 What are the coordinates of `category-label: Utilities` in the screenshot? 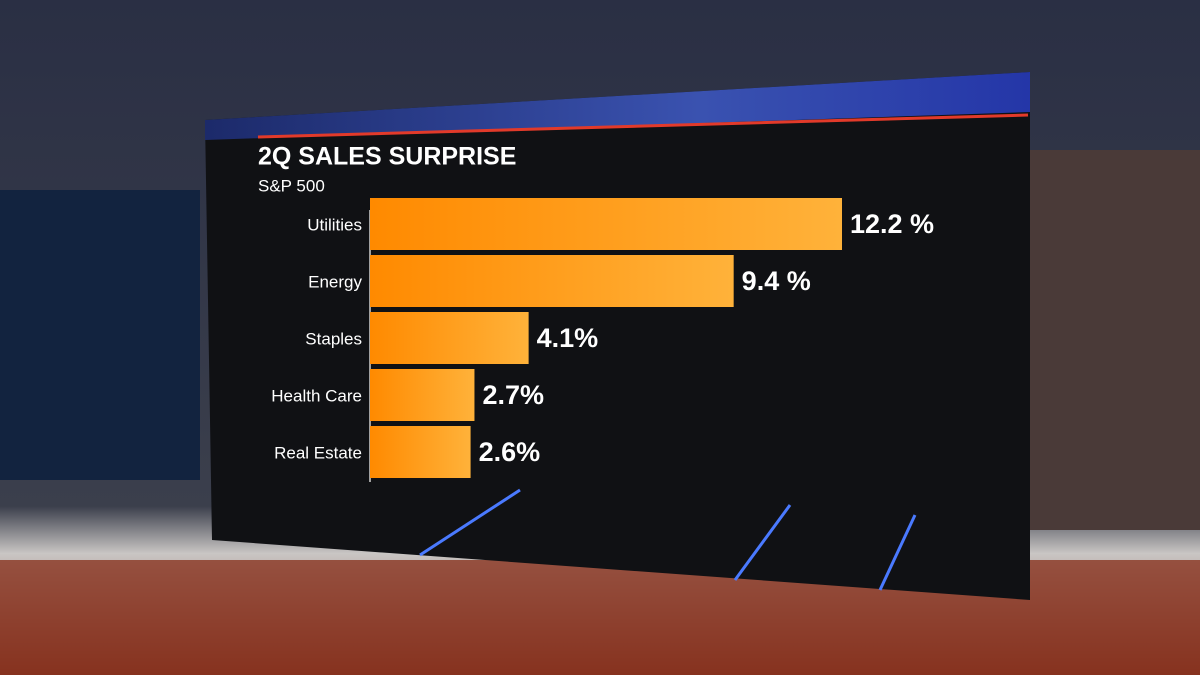 It's located at (334, 224).